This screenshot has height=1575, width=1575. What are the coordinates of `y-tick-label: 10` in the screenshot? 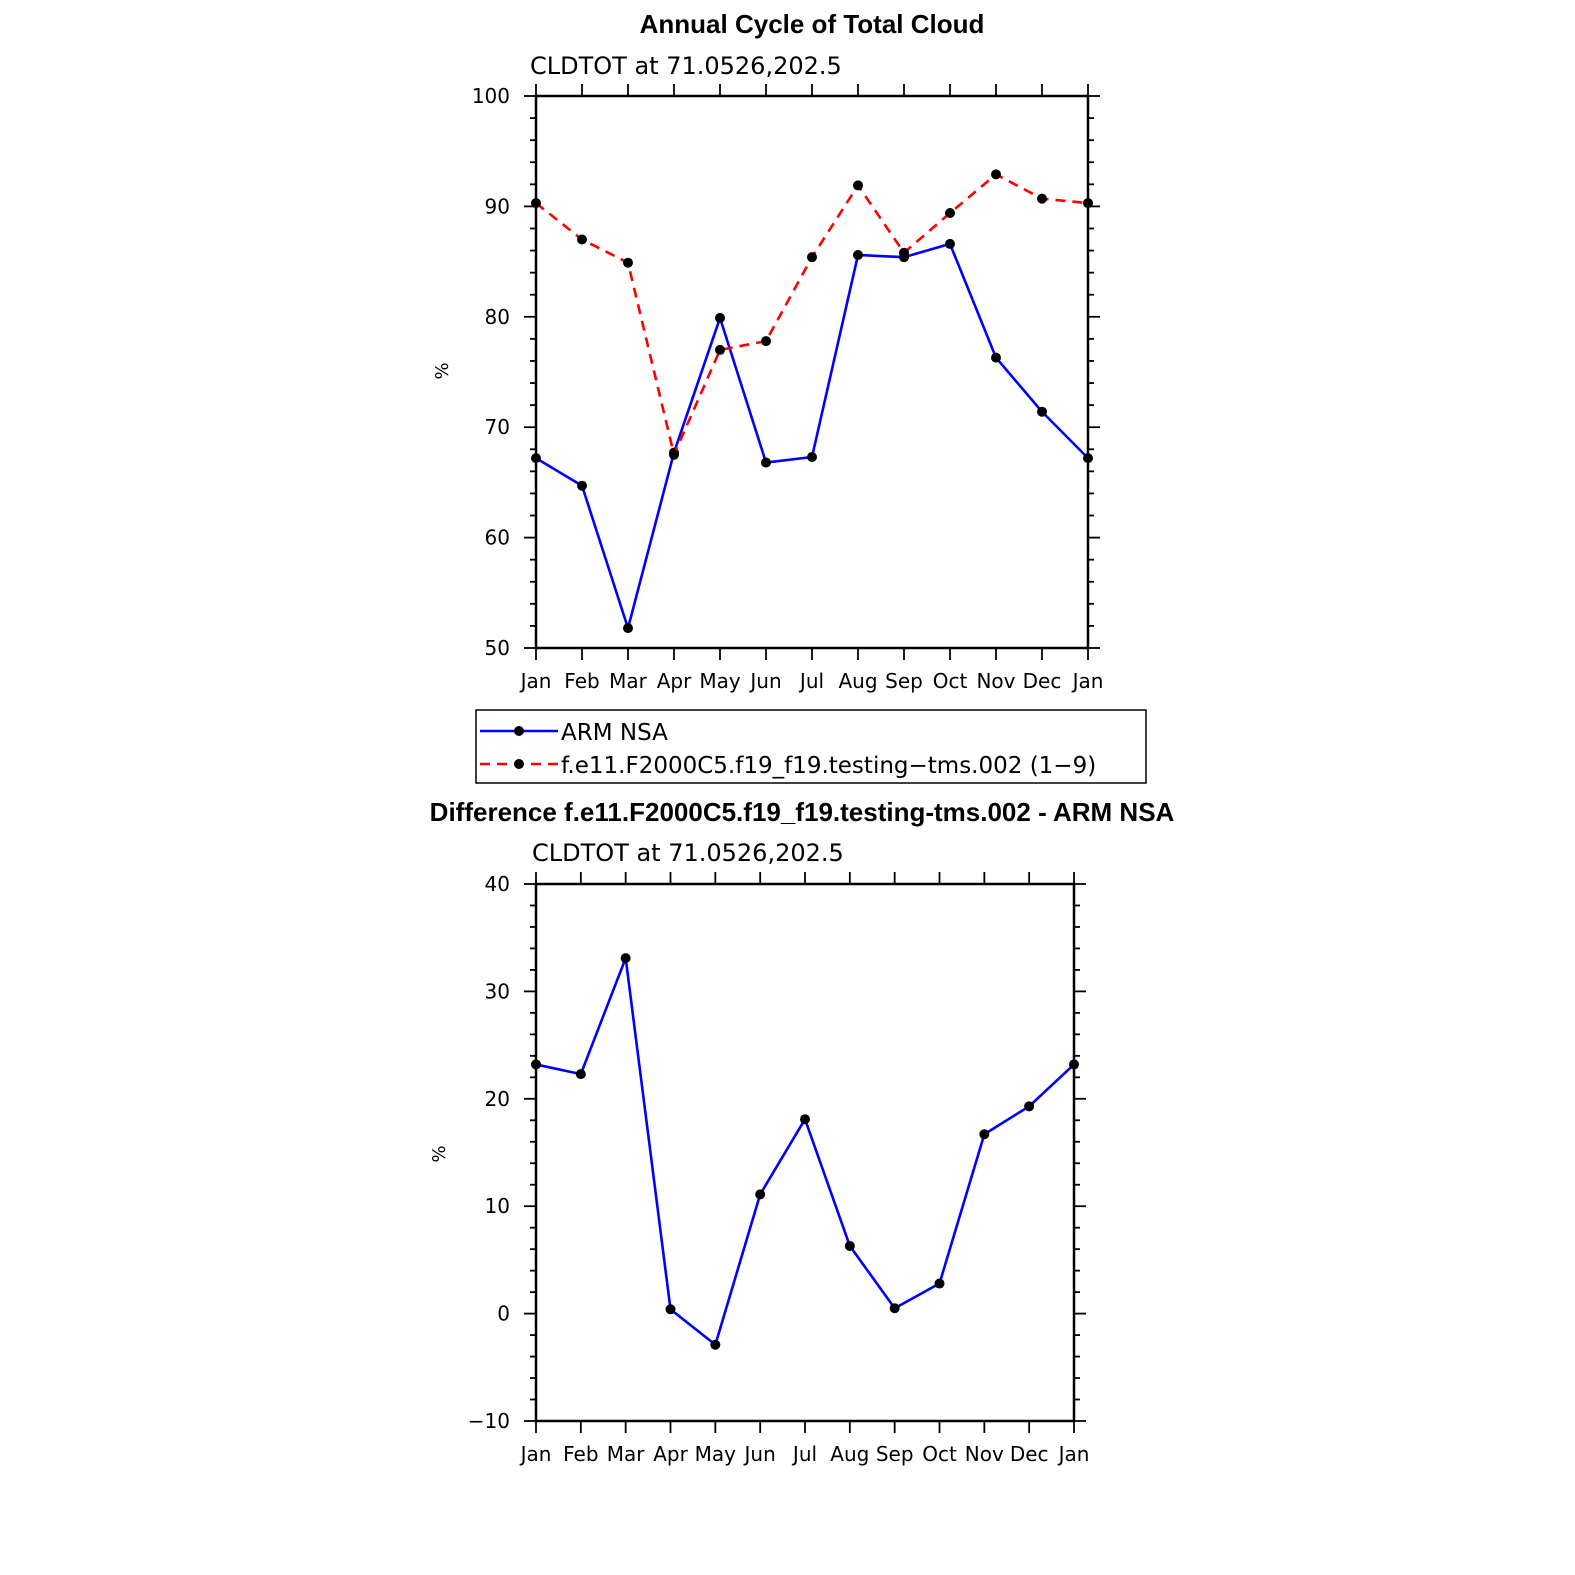 It's located at (497, 1206).